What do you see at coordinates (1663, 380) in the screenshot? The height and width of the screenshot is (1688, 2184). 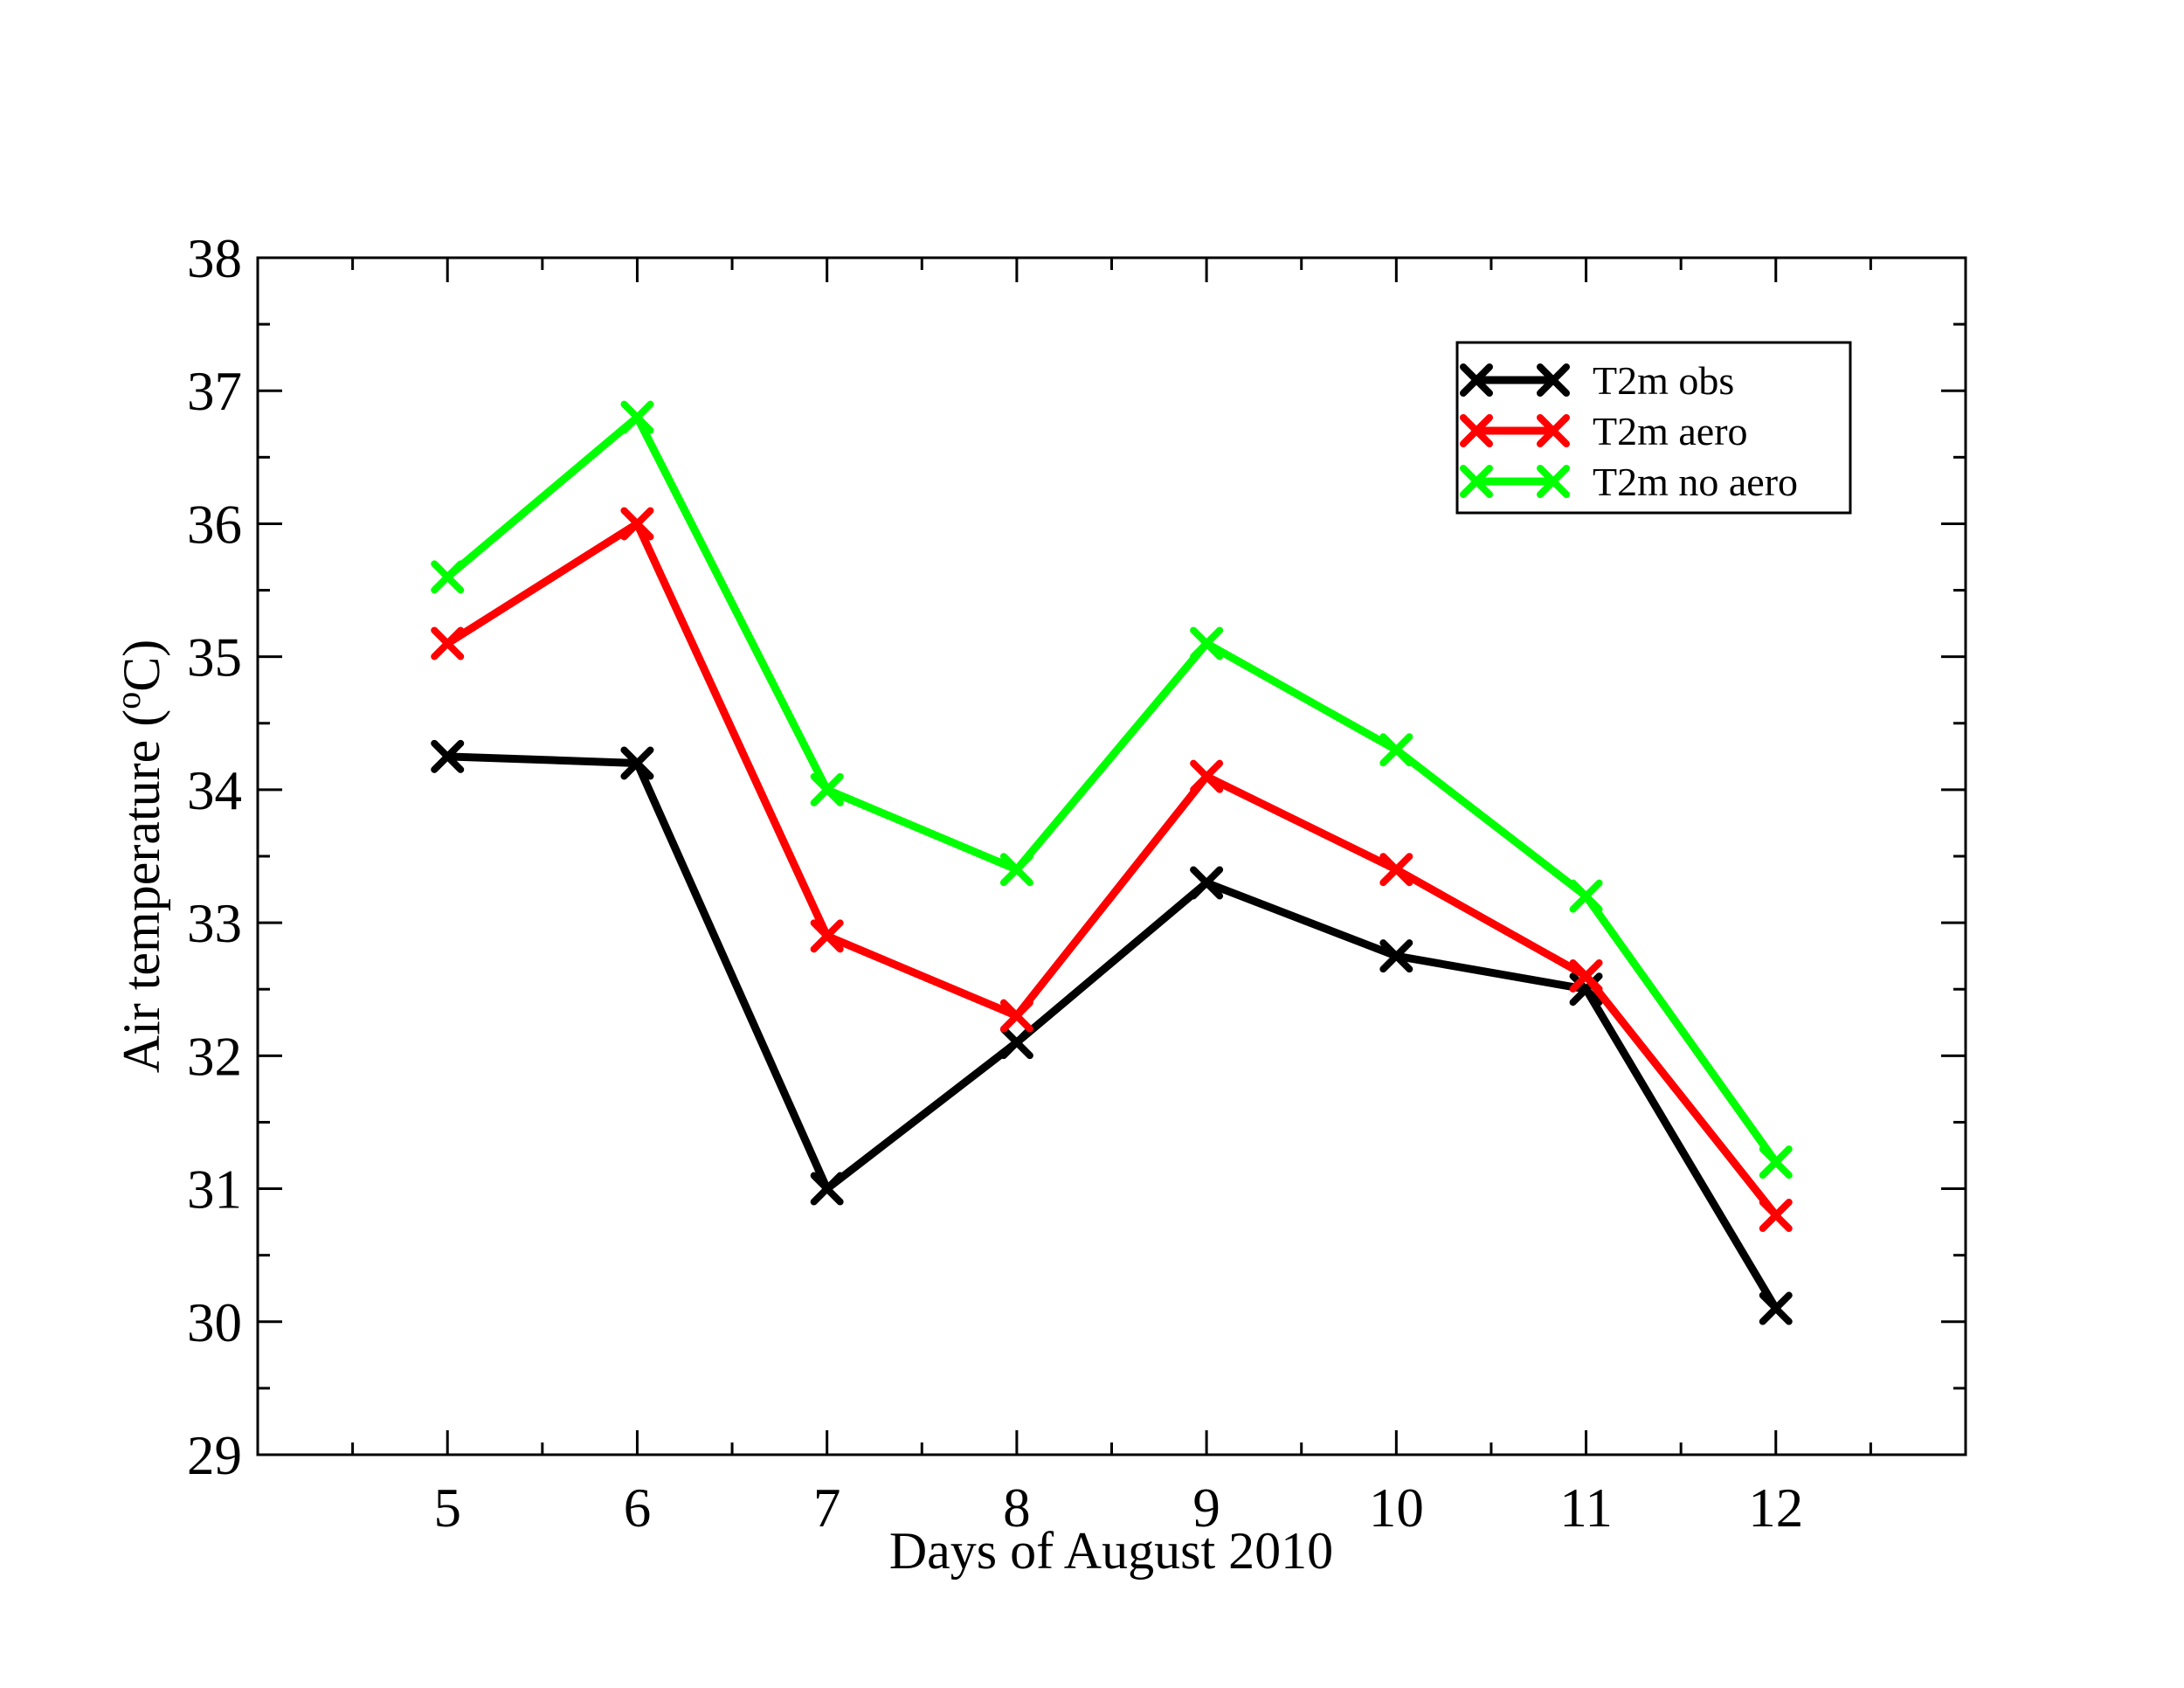 I see `legend-label: T2m obs` at bounding box center [1663, 380].